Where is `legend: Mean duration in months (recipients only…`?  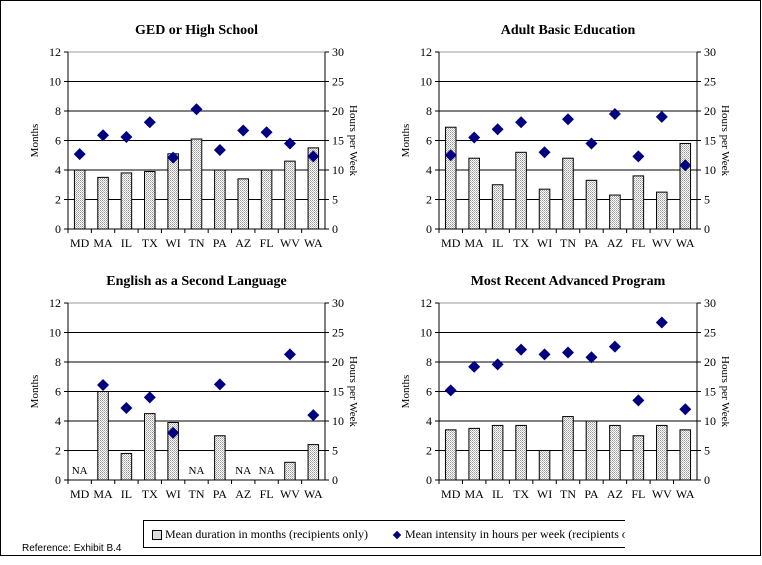 legend: Mean duration in months (recipients only… is located at coordinates (384, 534).